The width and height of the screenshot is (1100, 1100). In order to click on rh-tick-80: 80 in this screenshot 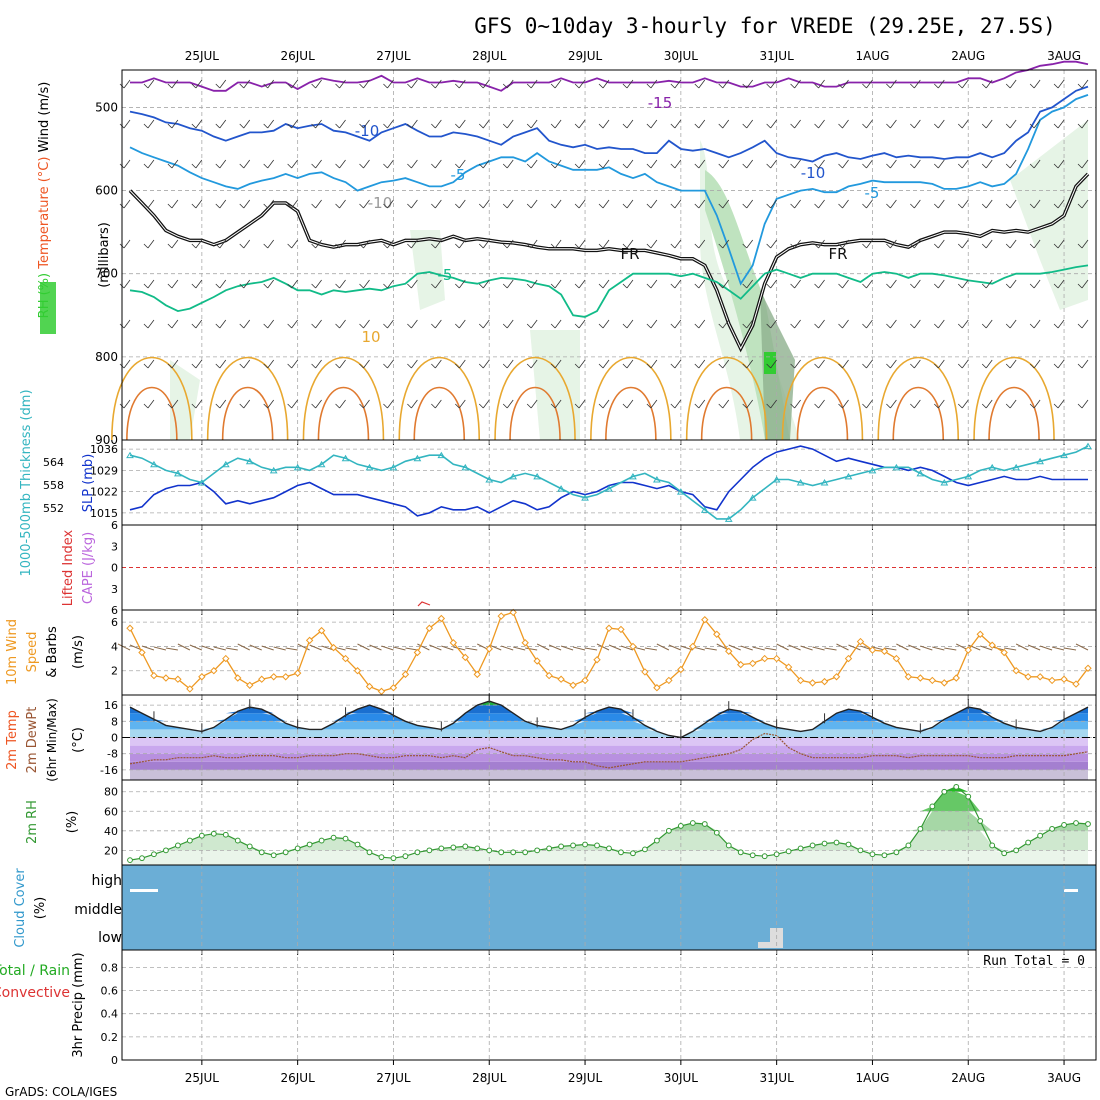, I will do `click(111, 792)`.